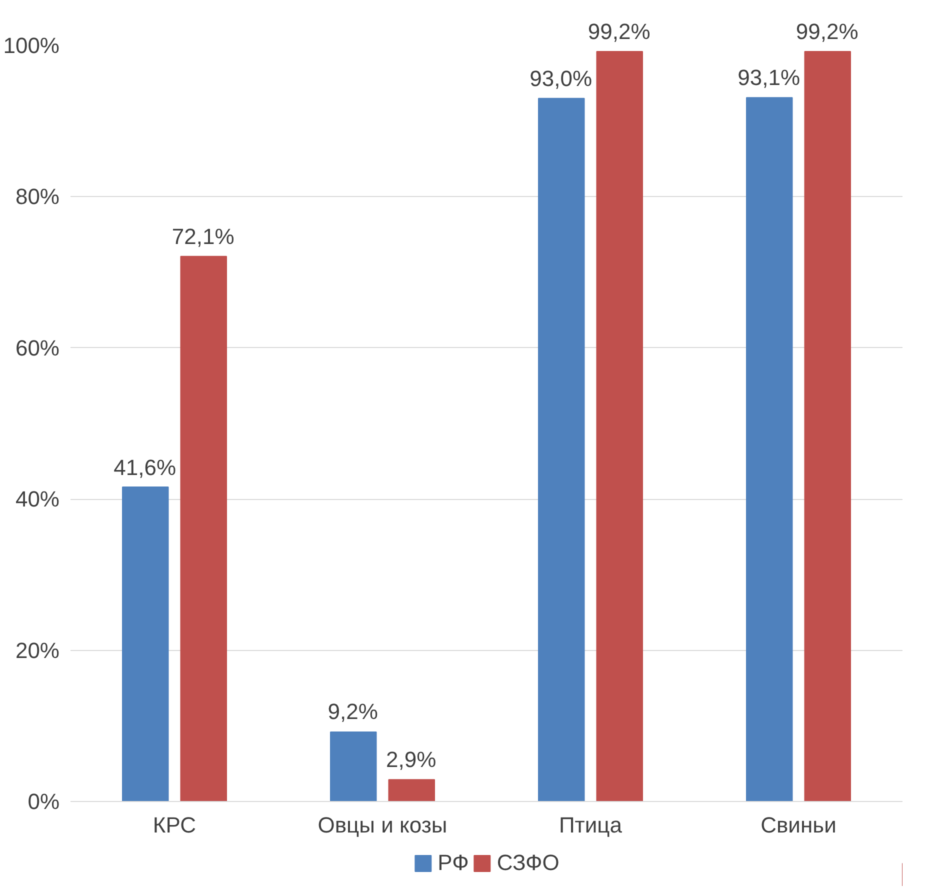 This screenshot has height=891, width=932. I want to click on data-label: 93,0%, so click(561, 79).